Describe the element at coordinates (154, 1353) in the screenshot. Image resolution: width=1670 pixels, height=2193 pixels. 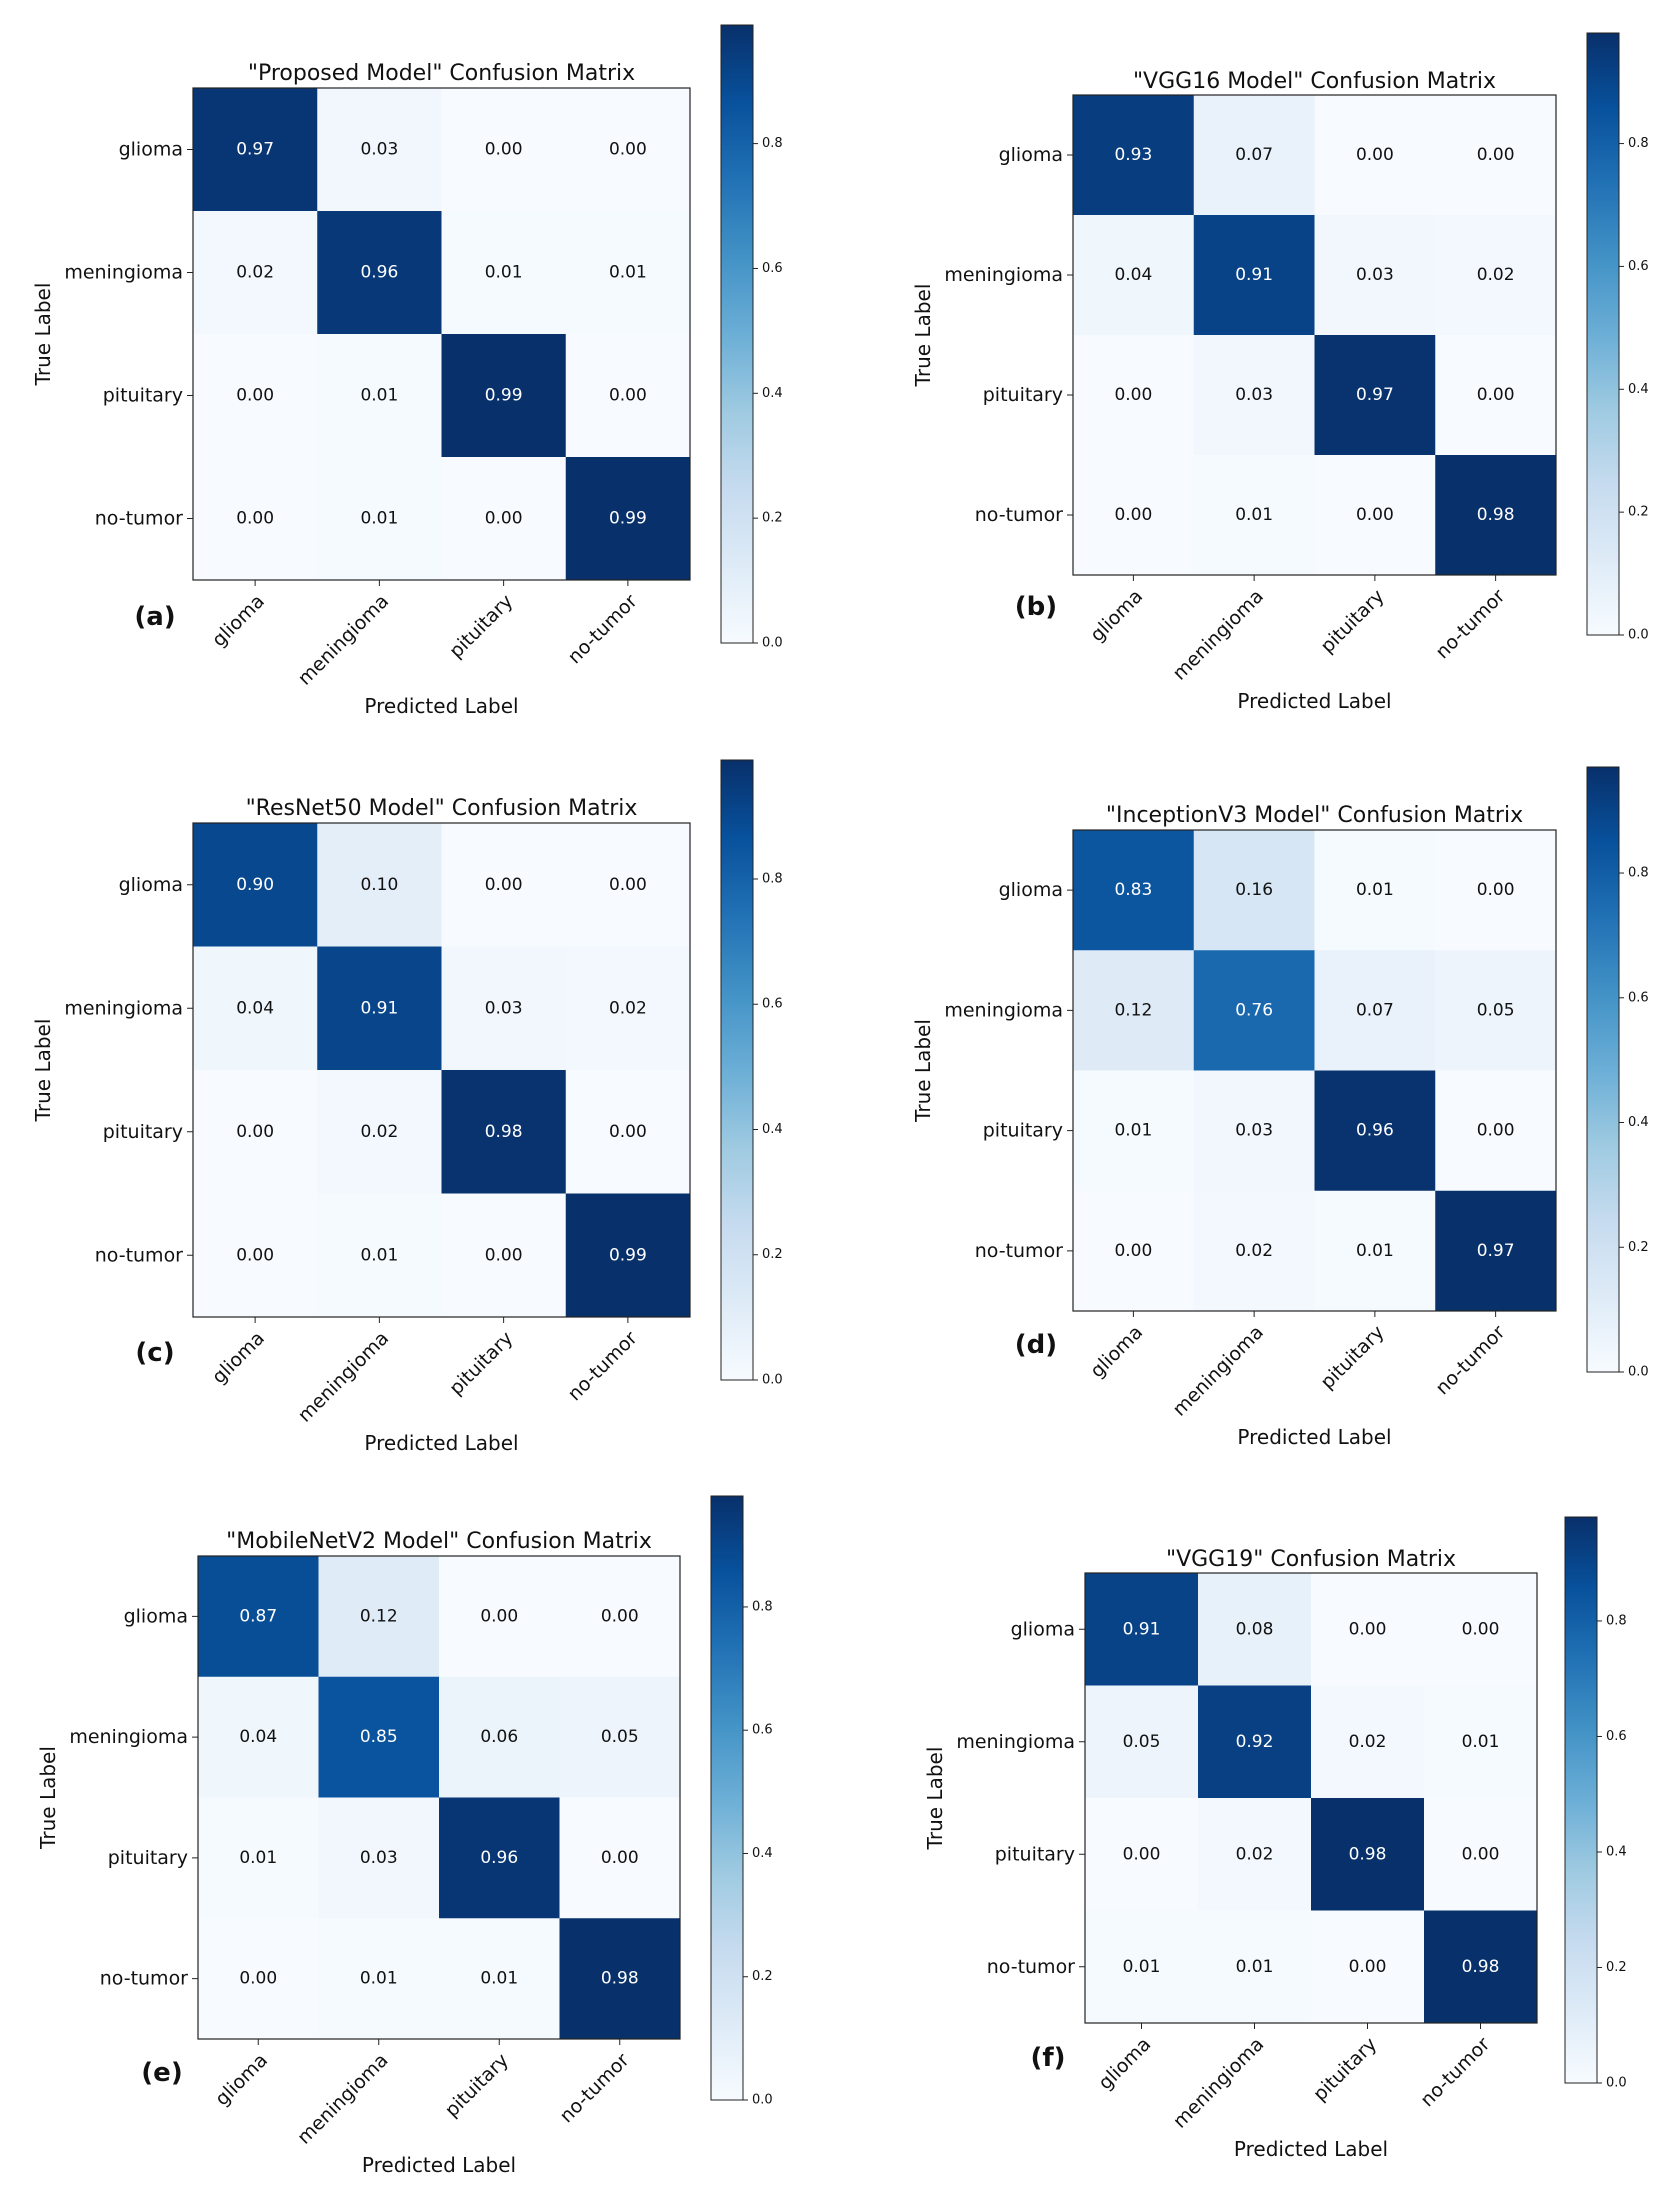
I see `panel-letter: (c)` at that location.